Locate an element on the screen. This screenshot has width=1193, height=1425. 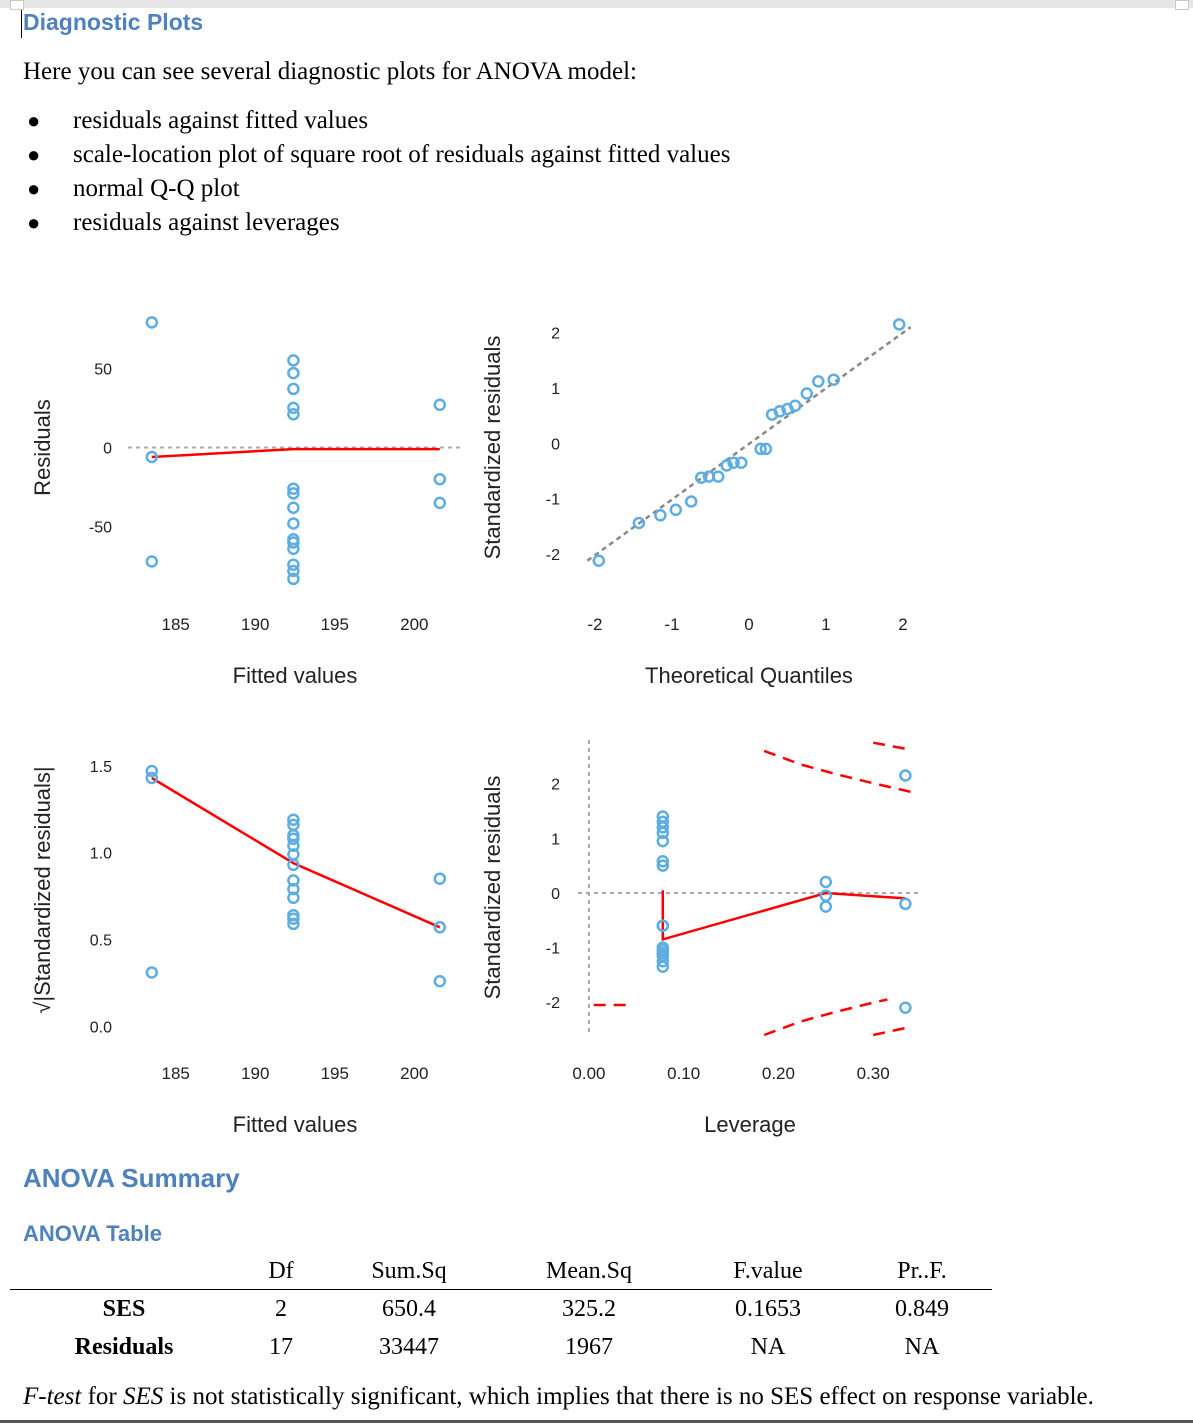
y-axis-label: Residuals is located at coordinates (42, 447).